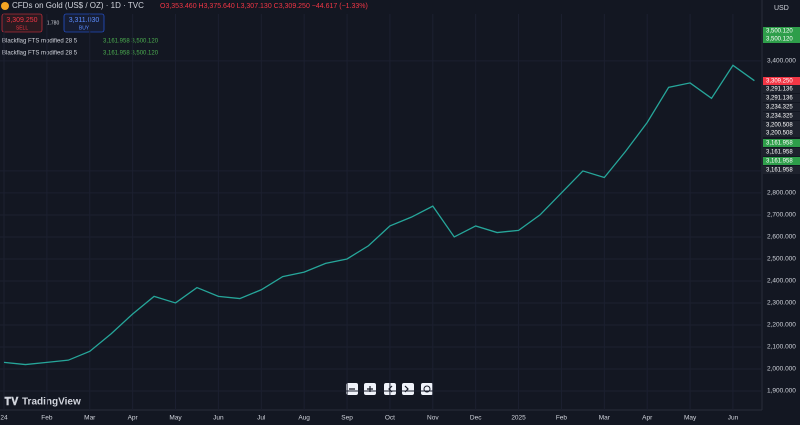  I want to click on x-tick-label: 24, so click(4, 418).